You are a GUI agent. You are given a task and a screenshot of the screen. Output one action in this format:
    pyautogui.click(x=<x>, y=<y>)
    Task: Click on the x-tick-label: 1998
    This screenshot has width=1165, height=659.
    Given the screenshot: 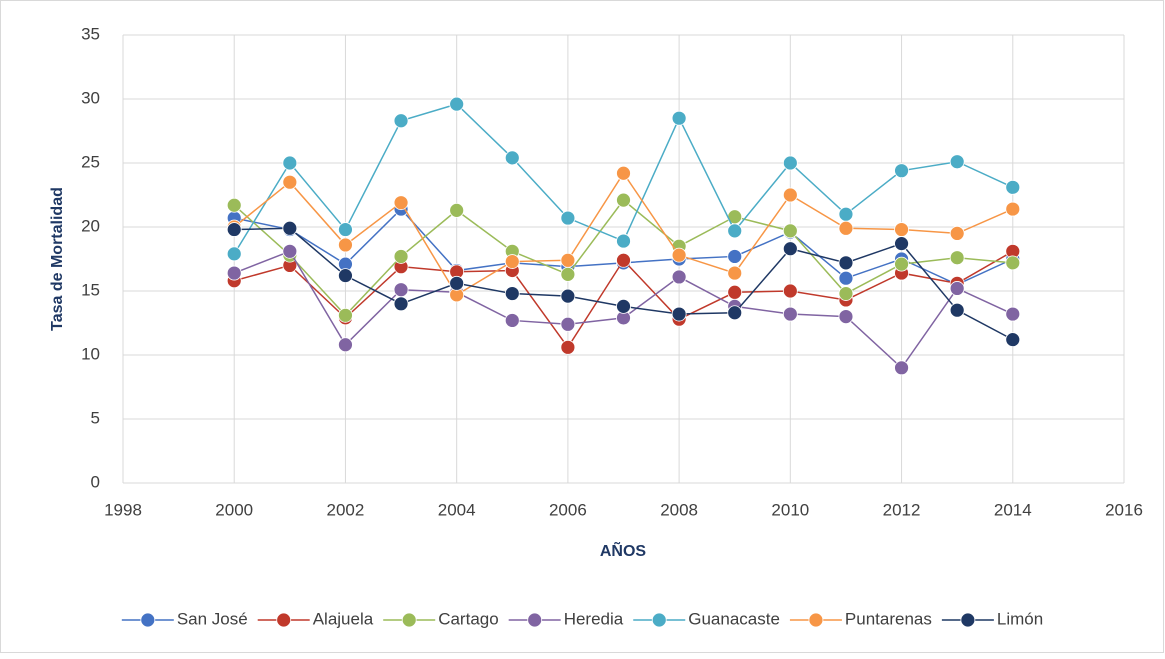 What is the action you would take?
    pyautogui.click(x=123, y=509)
    